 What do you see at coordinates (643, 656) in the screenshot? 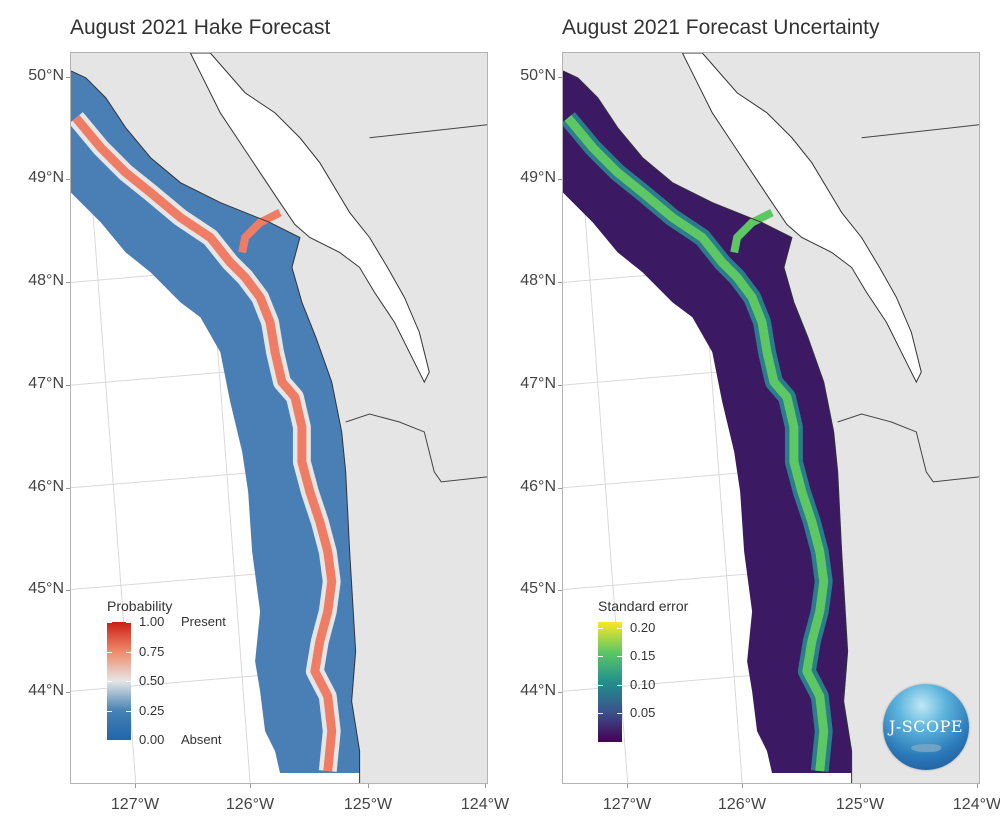
I see `legend-tick-label: 0.15` at bounding box center [643, 656].